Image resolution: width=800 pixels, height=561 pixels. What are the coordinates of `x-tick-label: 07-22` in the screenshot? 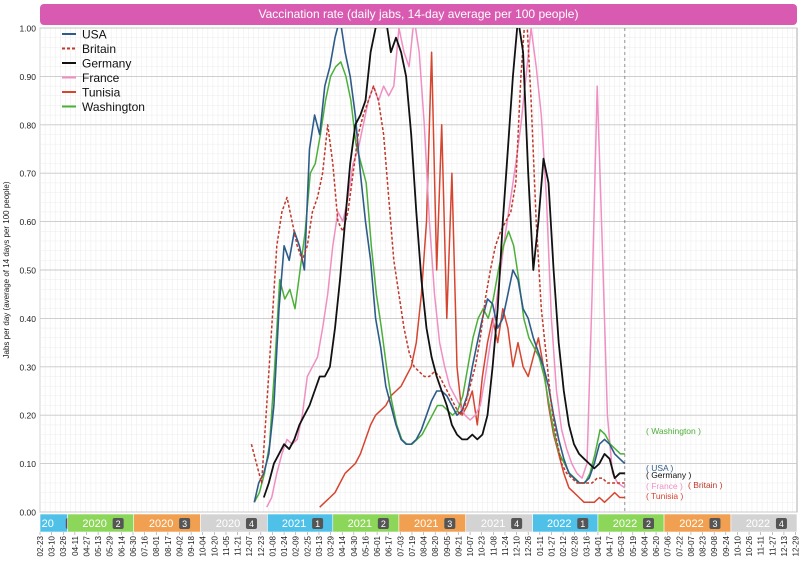 It's located at (679, 545).